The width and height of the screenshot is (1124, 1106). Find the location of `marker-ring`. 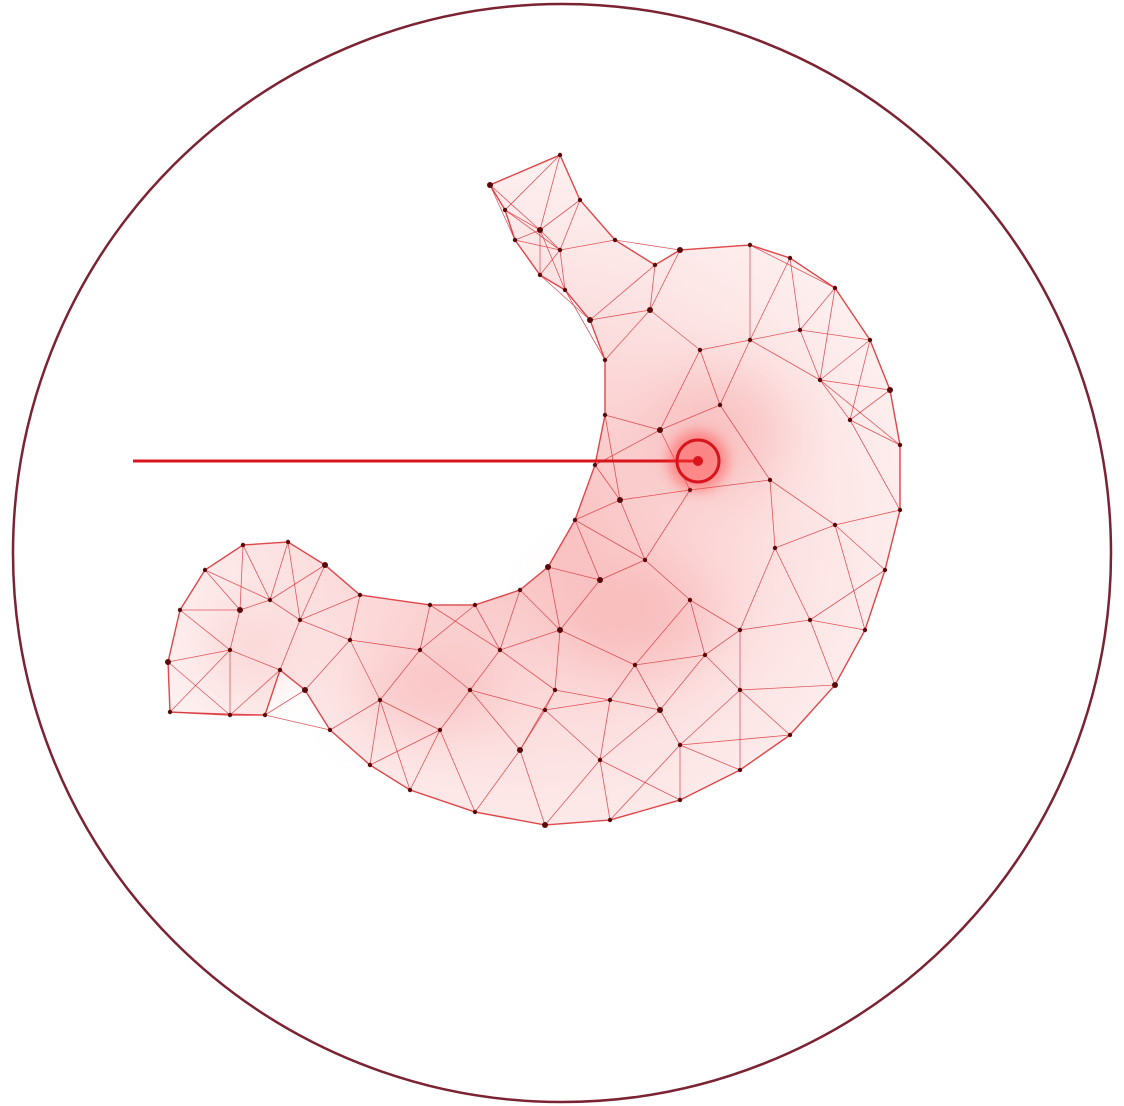

marker-ring is located at coordinates (698, 461).